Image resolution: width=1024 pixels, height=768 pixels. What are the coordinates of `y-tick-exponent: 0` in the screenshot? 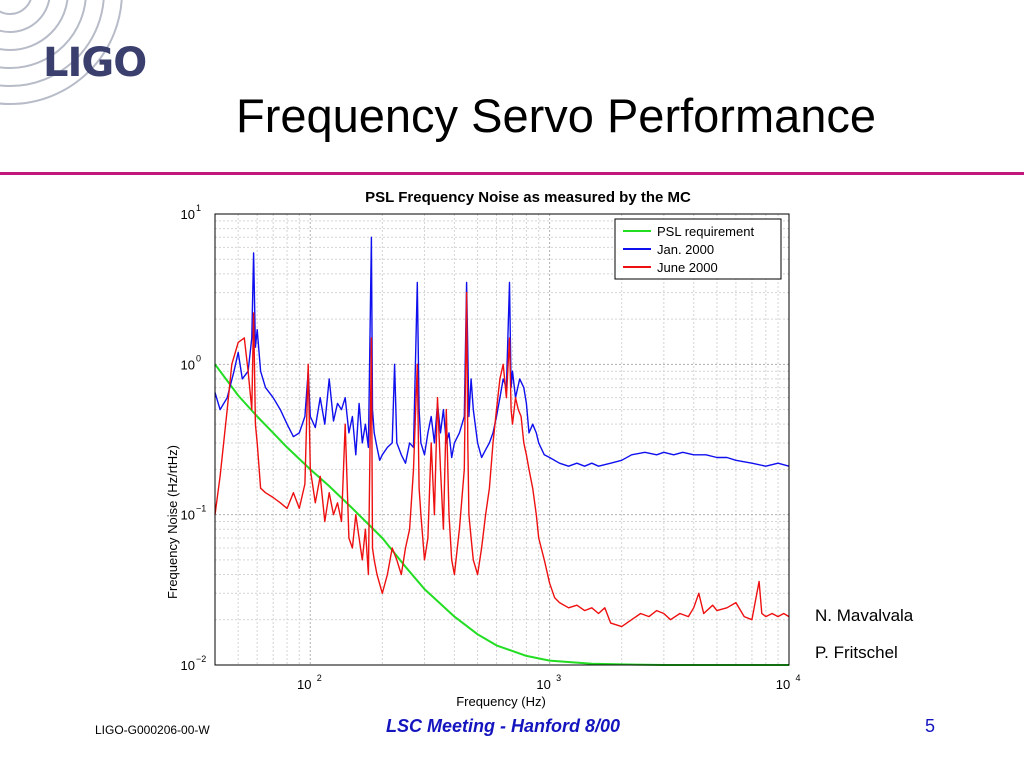 It's located at (198, 358).